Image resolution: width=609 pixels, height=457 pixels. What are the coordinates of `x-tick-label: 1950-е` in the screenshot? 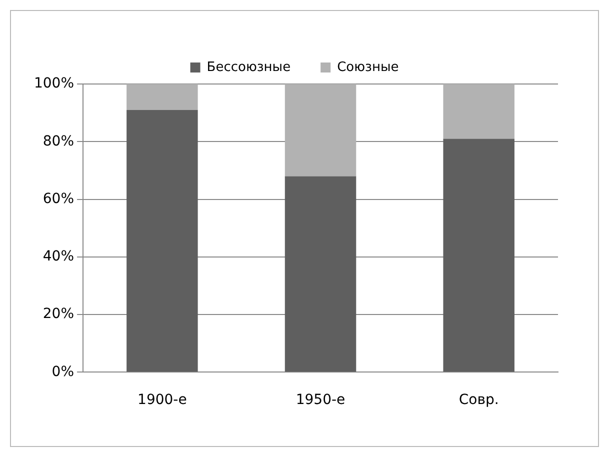 It's located at (321, 400).